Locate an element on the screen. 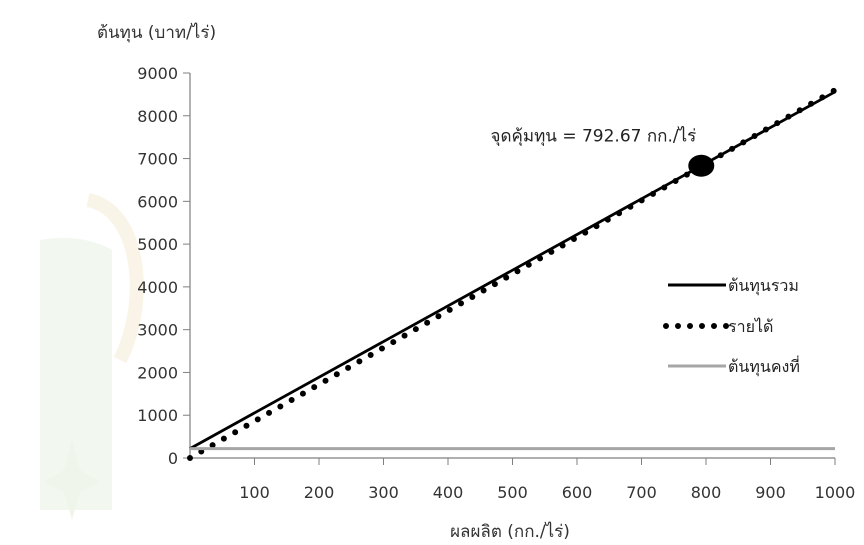 The width and height of the screenshot is (864, 545). break-even-label: จุดคุ้มทุน = 792.67 กก./ไร่ is located at coordinates (594, 136).